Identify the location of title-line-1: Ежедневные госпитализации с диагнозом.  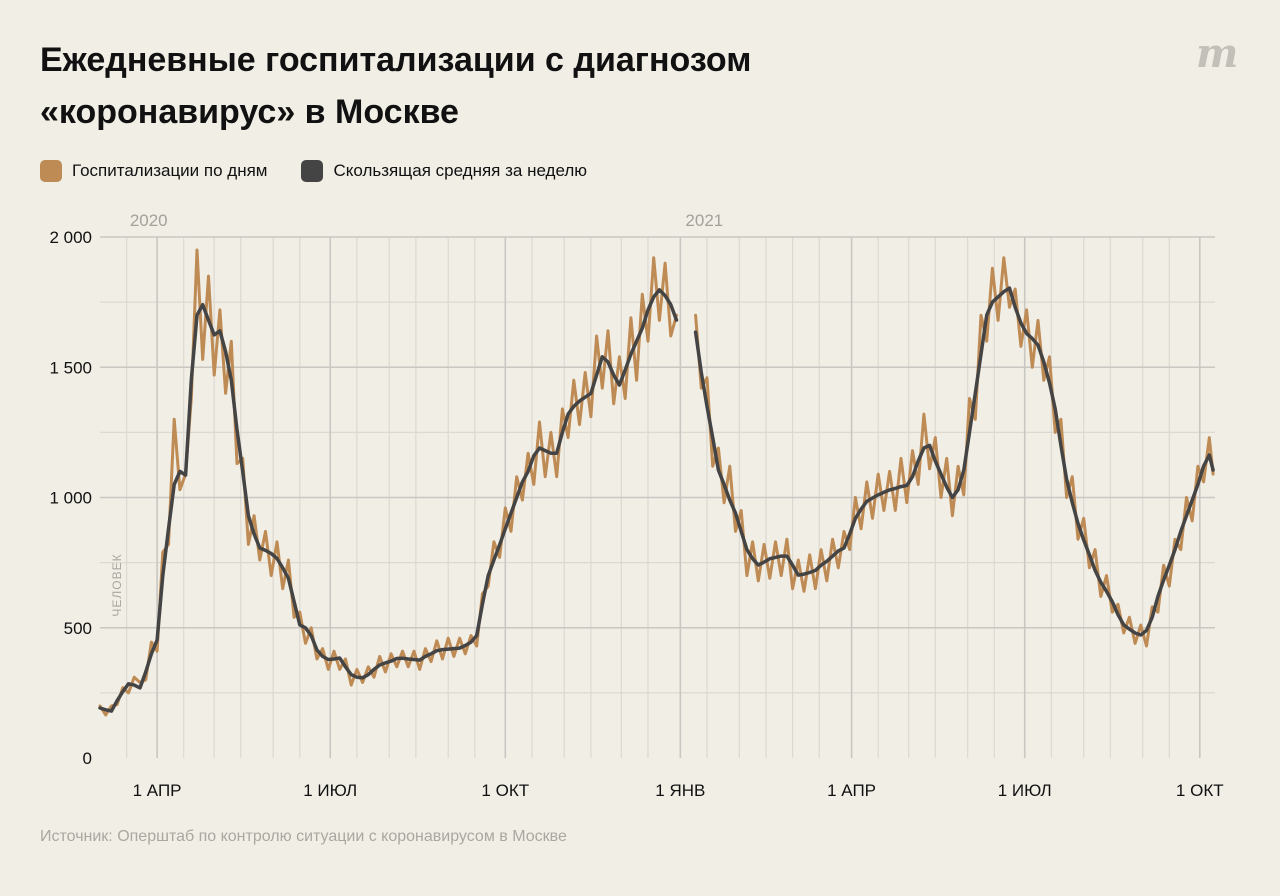
(396, 60).